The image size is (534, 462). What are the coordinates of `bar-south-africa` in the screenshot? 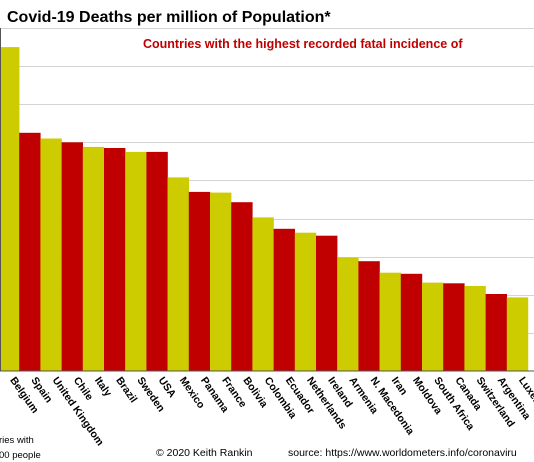 It's located at (433, 326).